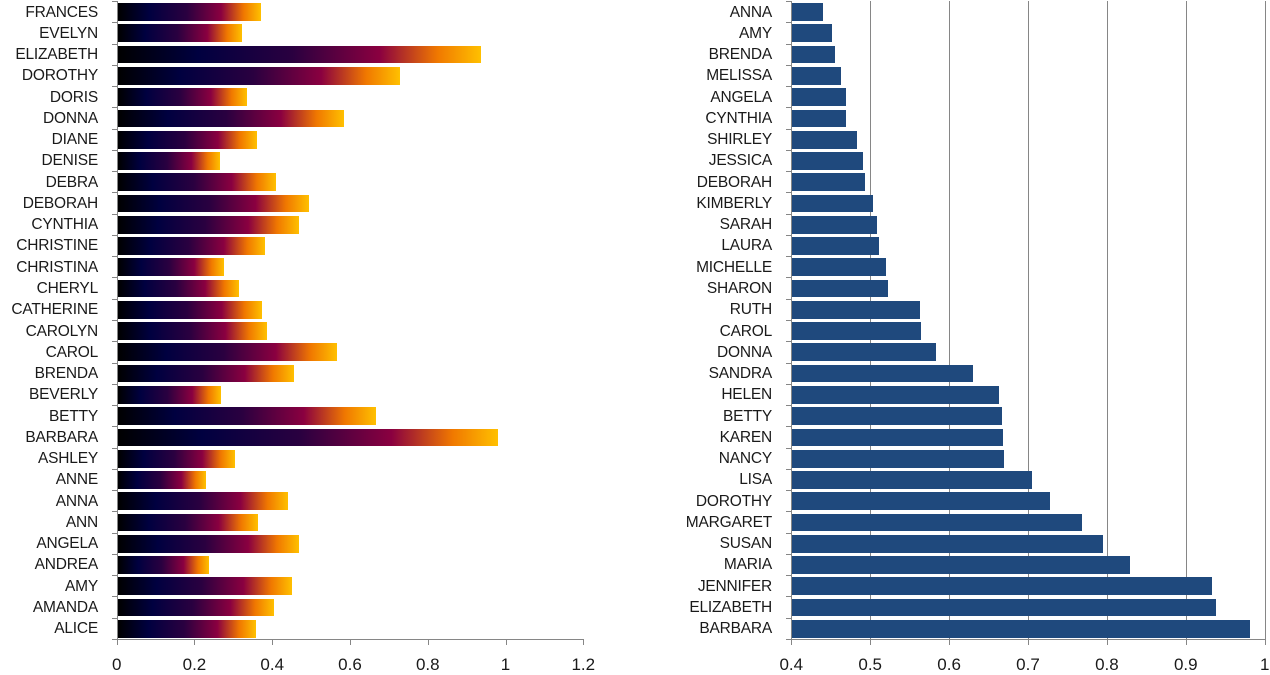 Image resolution: width=1270 pixels, height=675 pixels. Describe the element at coordinates (745, 459) in the screenshot. I see `category-label: NANCY` at that location.